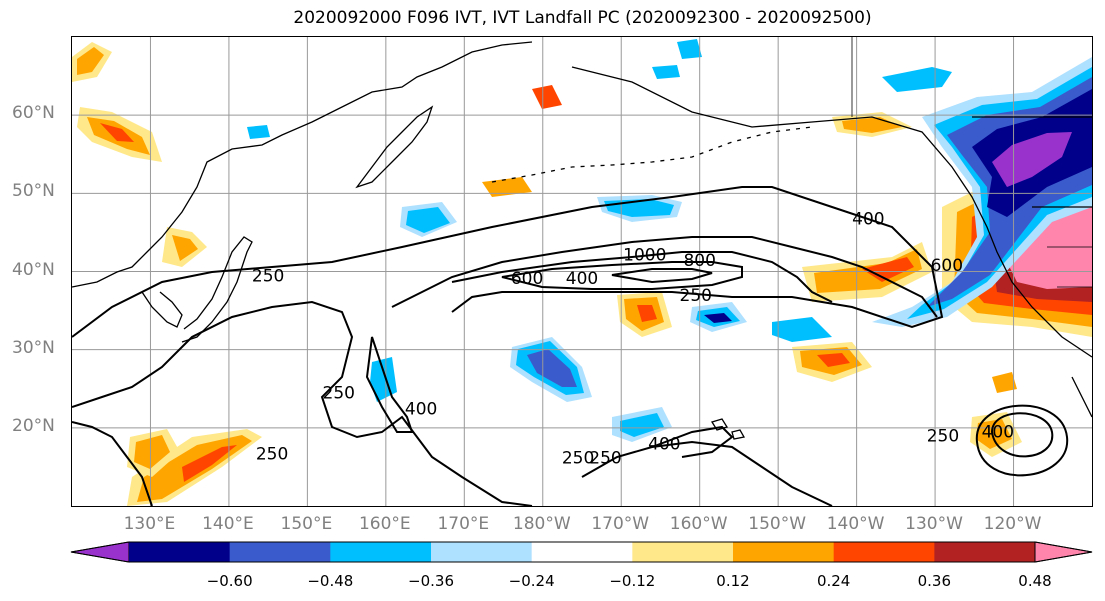 Image resolution: width=1105 pixels, height=601 pixels. What do you see at coordinates (1004, 382) in the screenshot?
I see `pos-region-east` at bounding box center [1004, 382].